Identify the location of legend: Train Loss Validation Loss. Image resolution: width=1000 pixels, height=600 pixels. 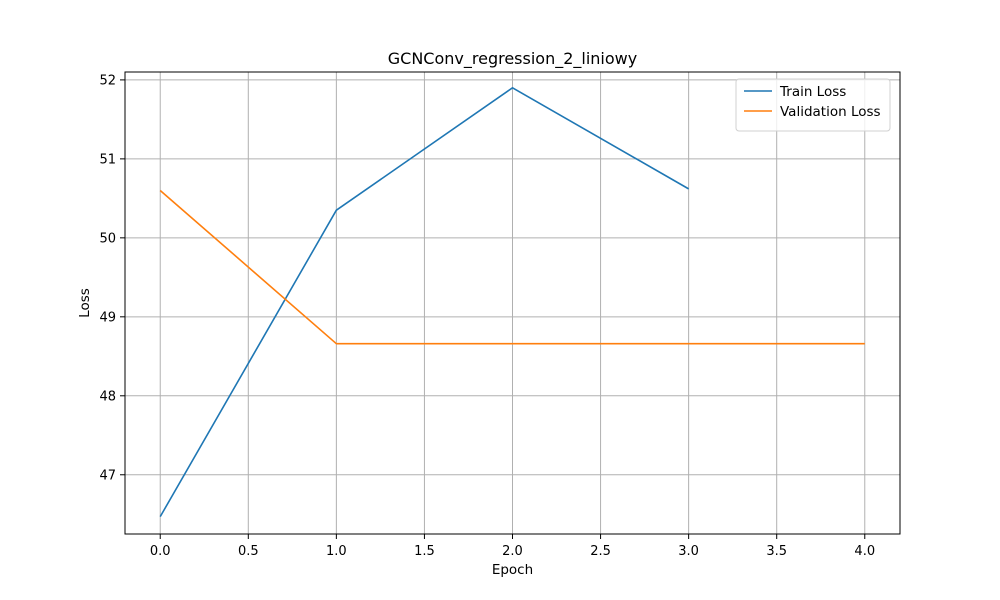
(813, 105).